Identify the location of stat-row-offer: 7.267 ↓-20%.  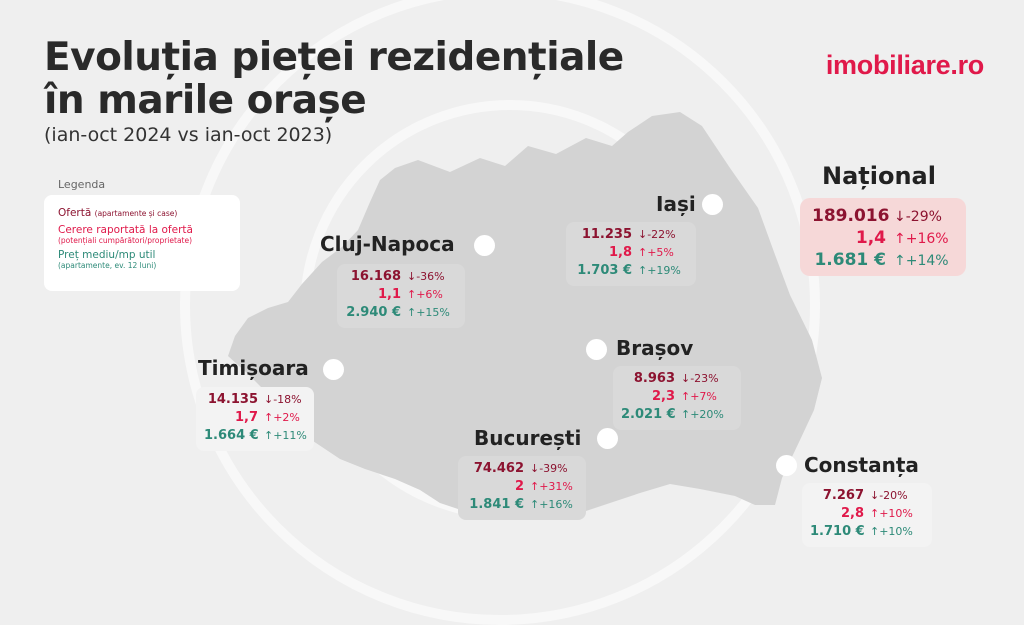
(867, 497).